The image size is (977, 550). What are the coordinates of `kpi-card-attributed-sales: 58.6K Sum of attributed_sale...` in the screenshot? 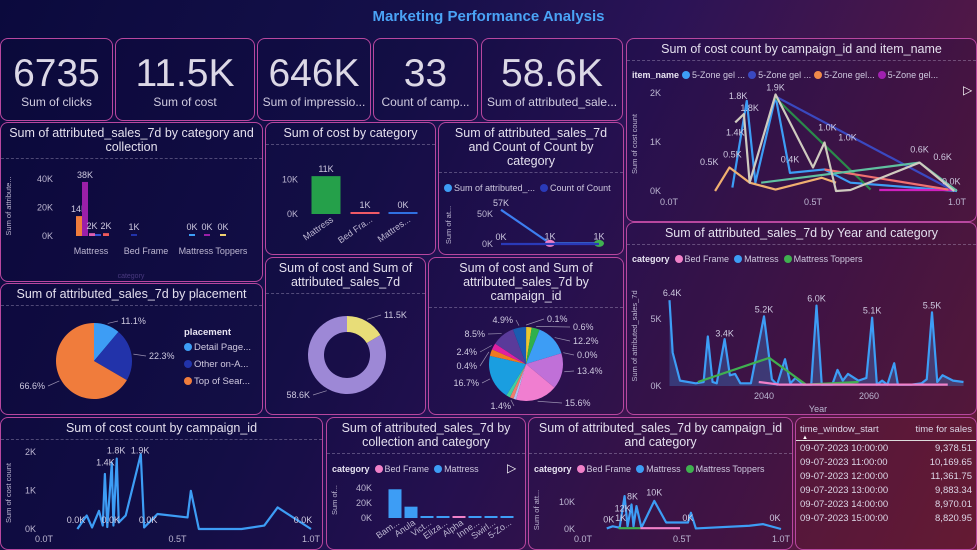 It's located at (552, 79).